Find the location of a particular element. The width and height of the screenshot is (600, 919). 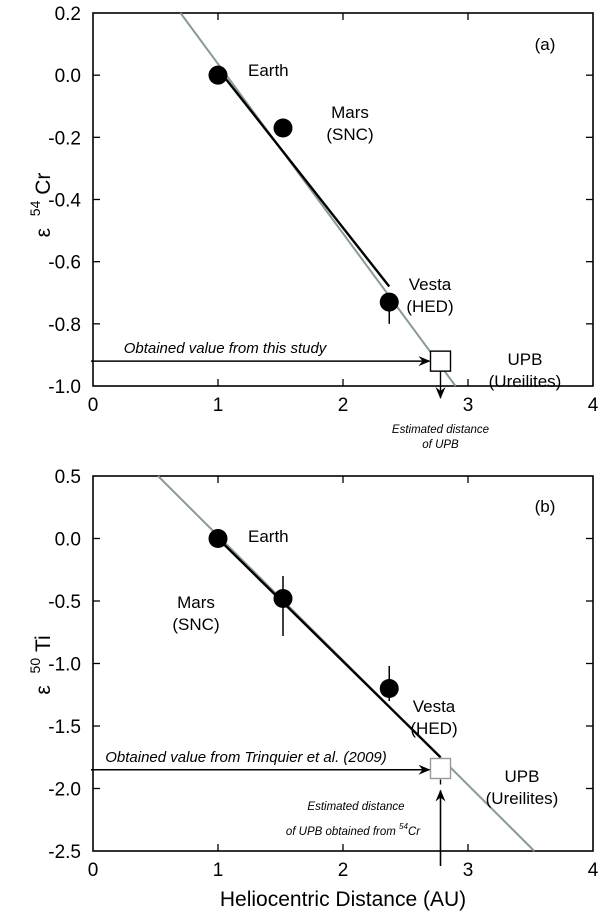

panel-b-y-axis-title: ε 50 Ti is located at coordinates (38, 664).